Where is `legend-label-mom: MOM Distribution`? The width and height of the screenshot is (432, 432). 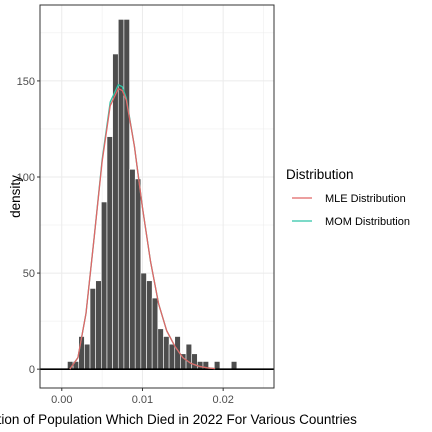
legend-label-mom: MOM Distribution is located at coordinates (367, 222).